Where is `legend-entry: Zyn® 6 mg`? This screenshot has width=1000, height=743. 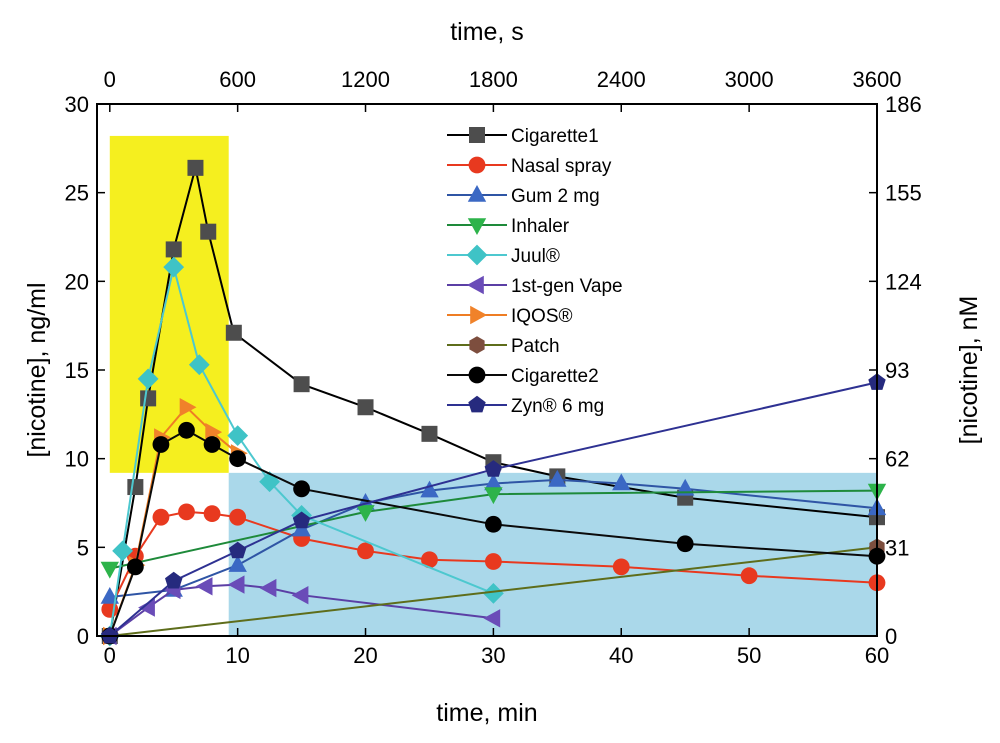 legend-entry: Zyn® 6 mg is located at coordinates (525, 406).